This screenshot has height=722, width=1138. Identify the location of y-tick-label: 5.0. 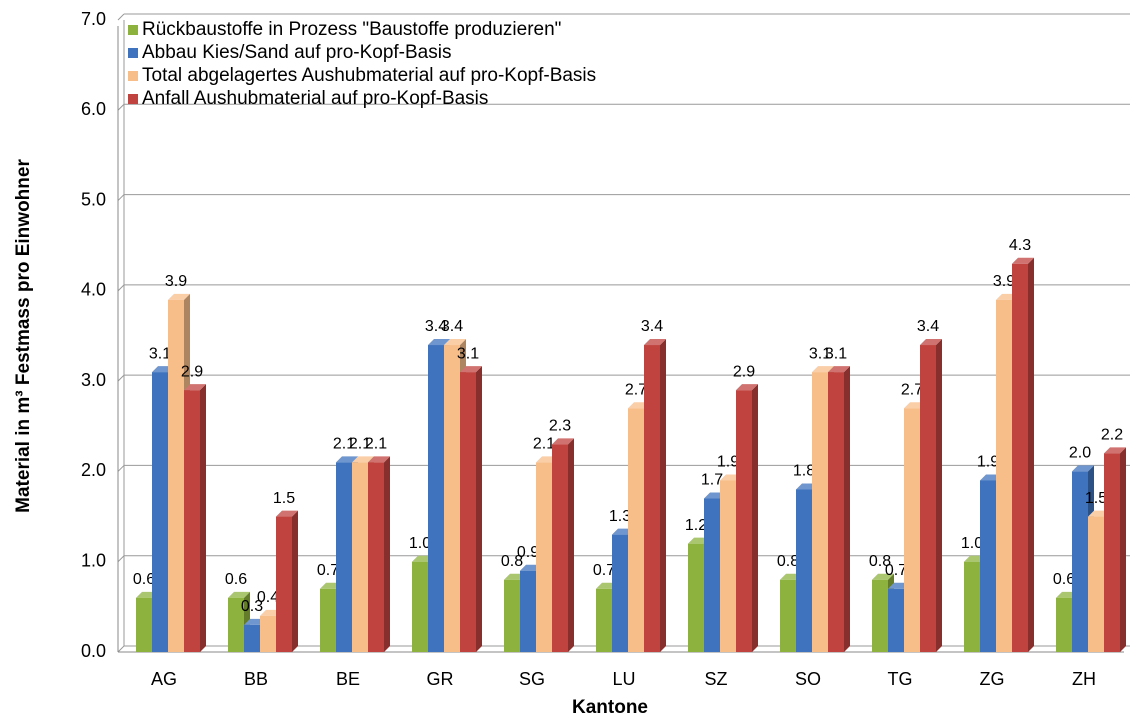
(93, 199).